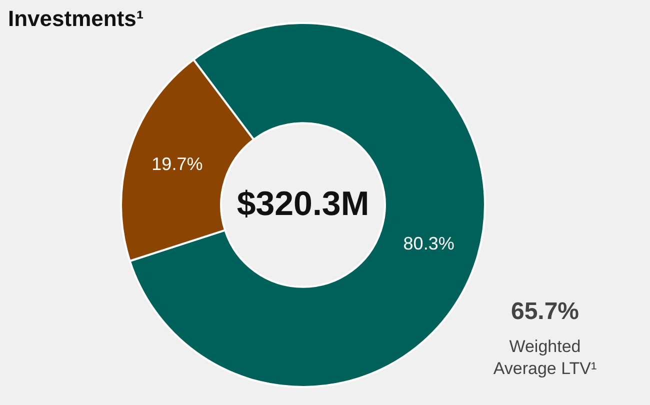 This screenshot has height=405, width=650. Describe the element at coordinates (545, 312) in the screenshot. I see `text: 65.7%` at that location.